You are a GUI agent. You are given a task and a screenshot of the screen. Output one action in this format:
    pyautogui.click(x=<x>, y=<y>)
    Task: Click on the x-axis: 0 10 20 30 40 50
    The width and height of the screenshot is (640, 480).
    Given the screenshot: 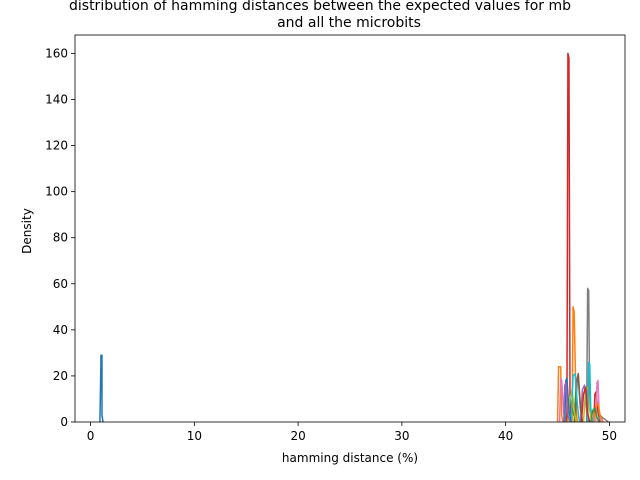 What is the action you would take?
    pyautogui.click(x=352, y=432)
    